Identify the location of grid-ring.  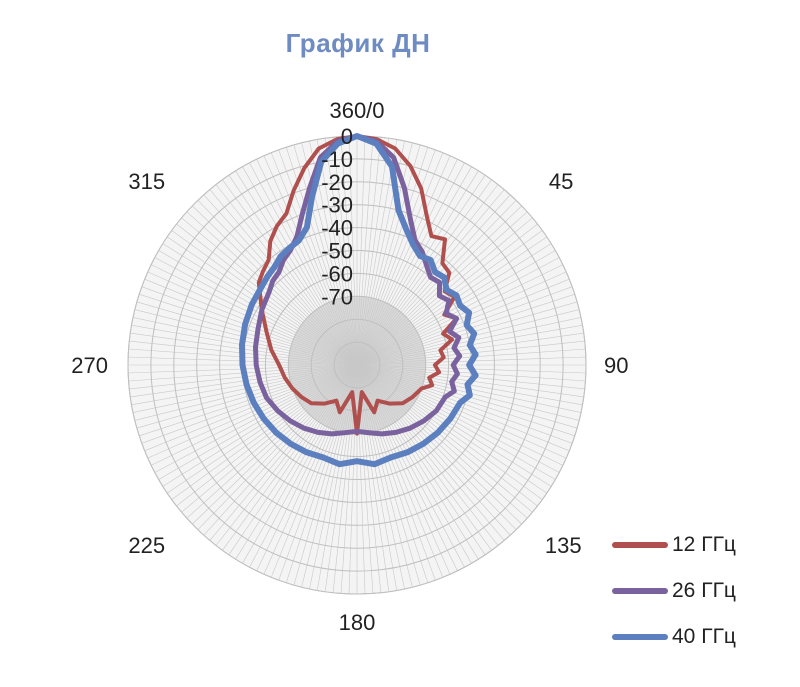
(357, 365).